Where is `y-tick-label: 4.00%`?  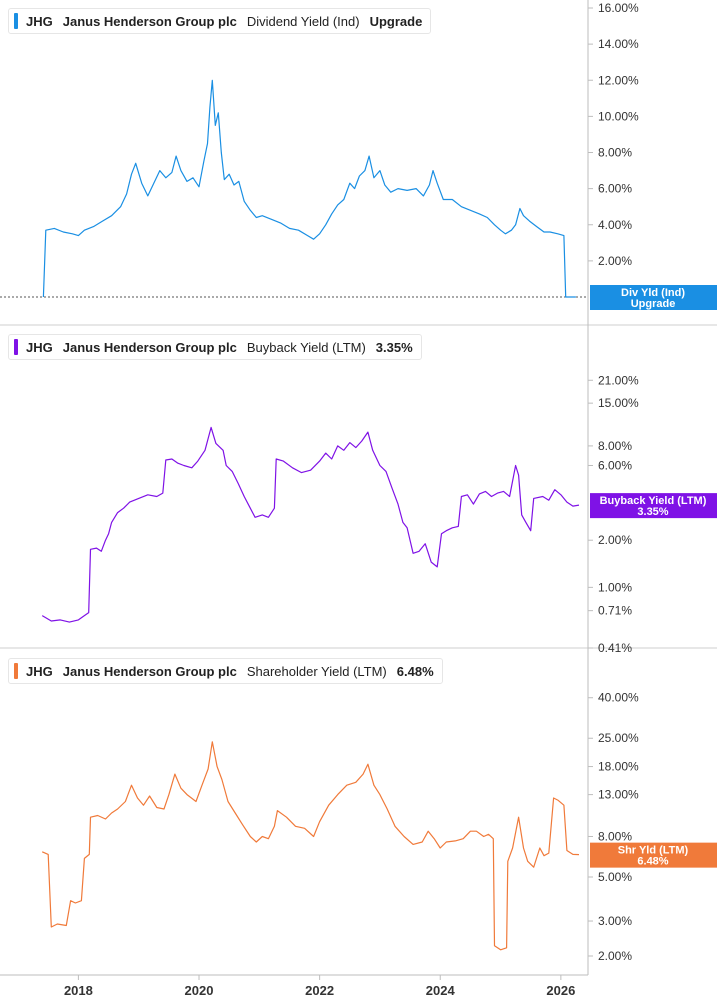 y-tick-label: 4.00% is located at coordinates (615, 225).